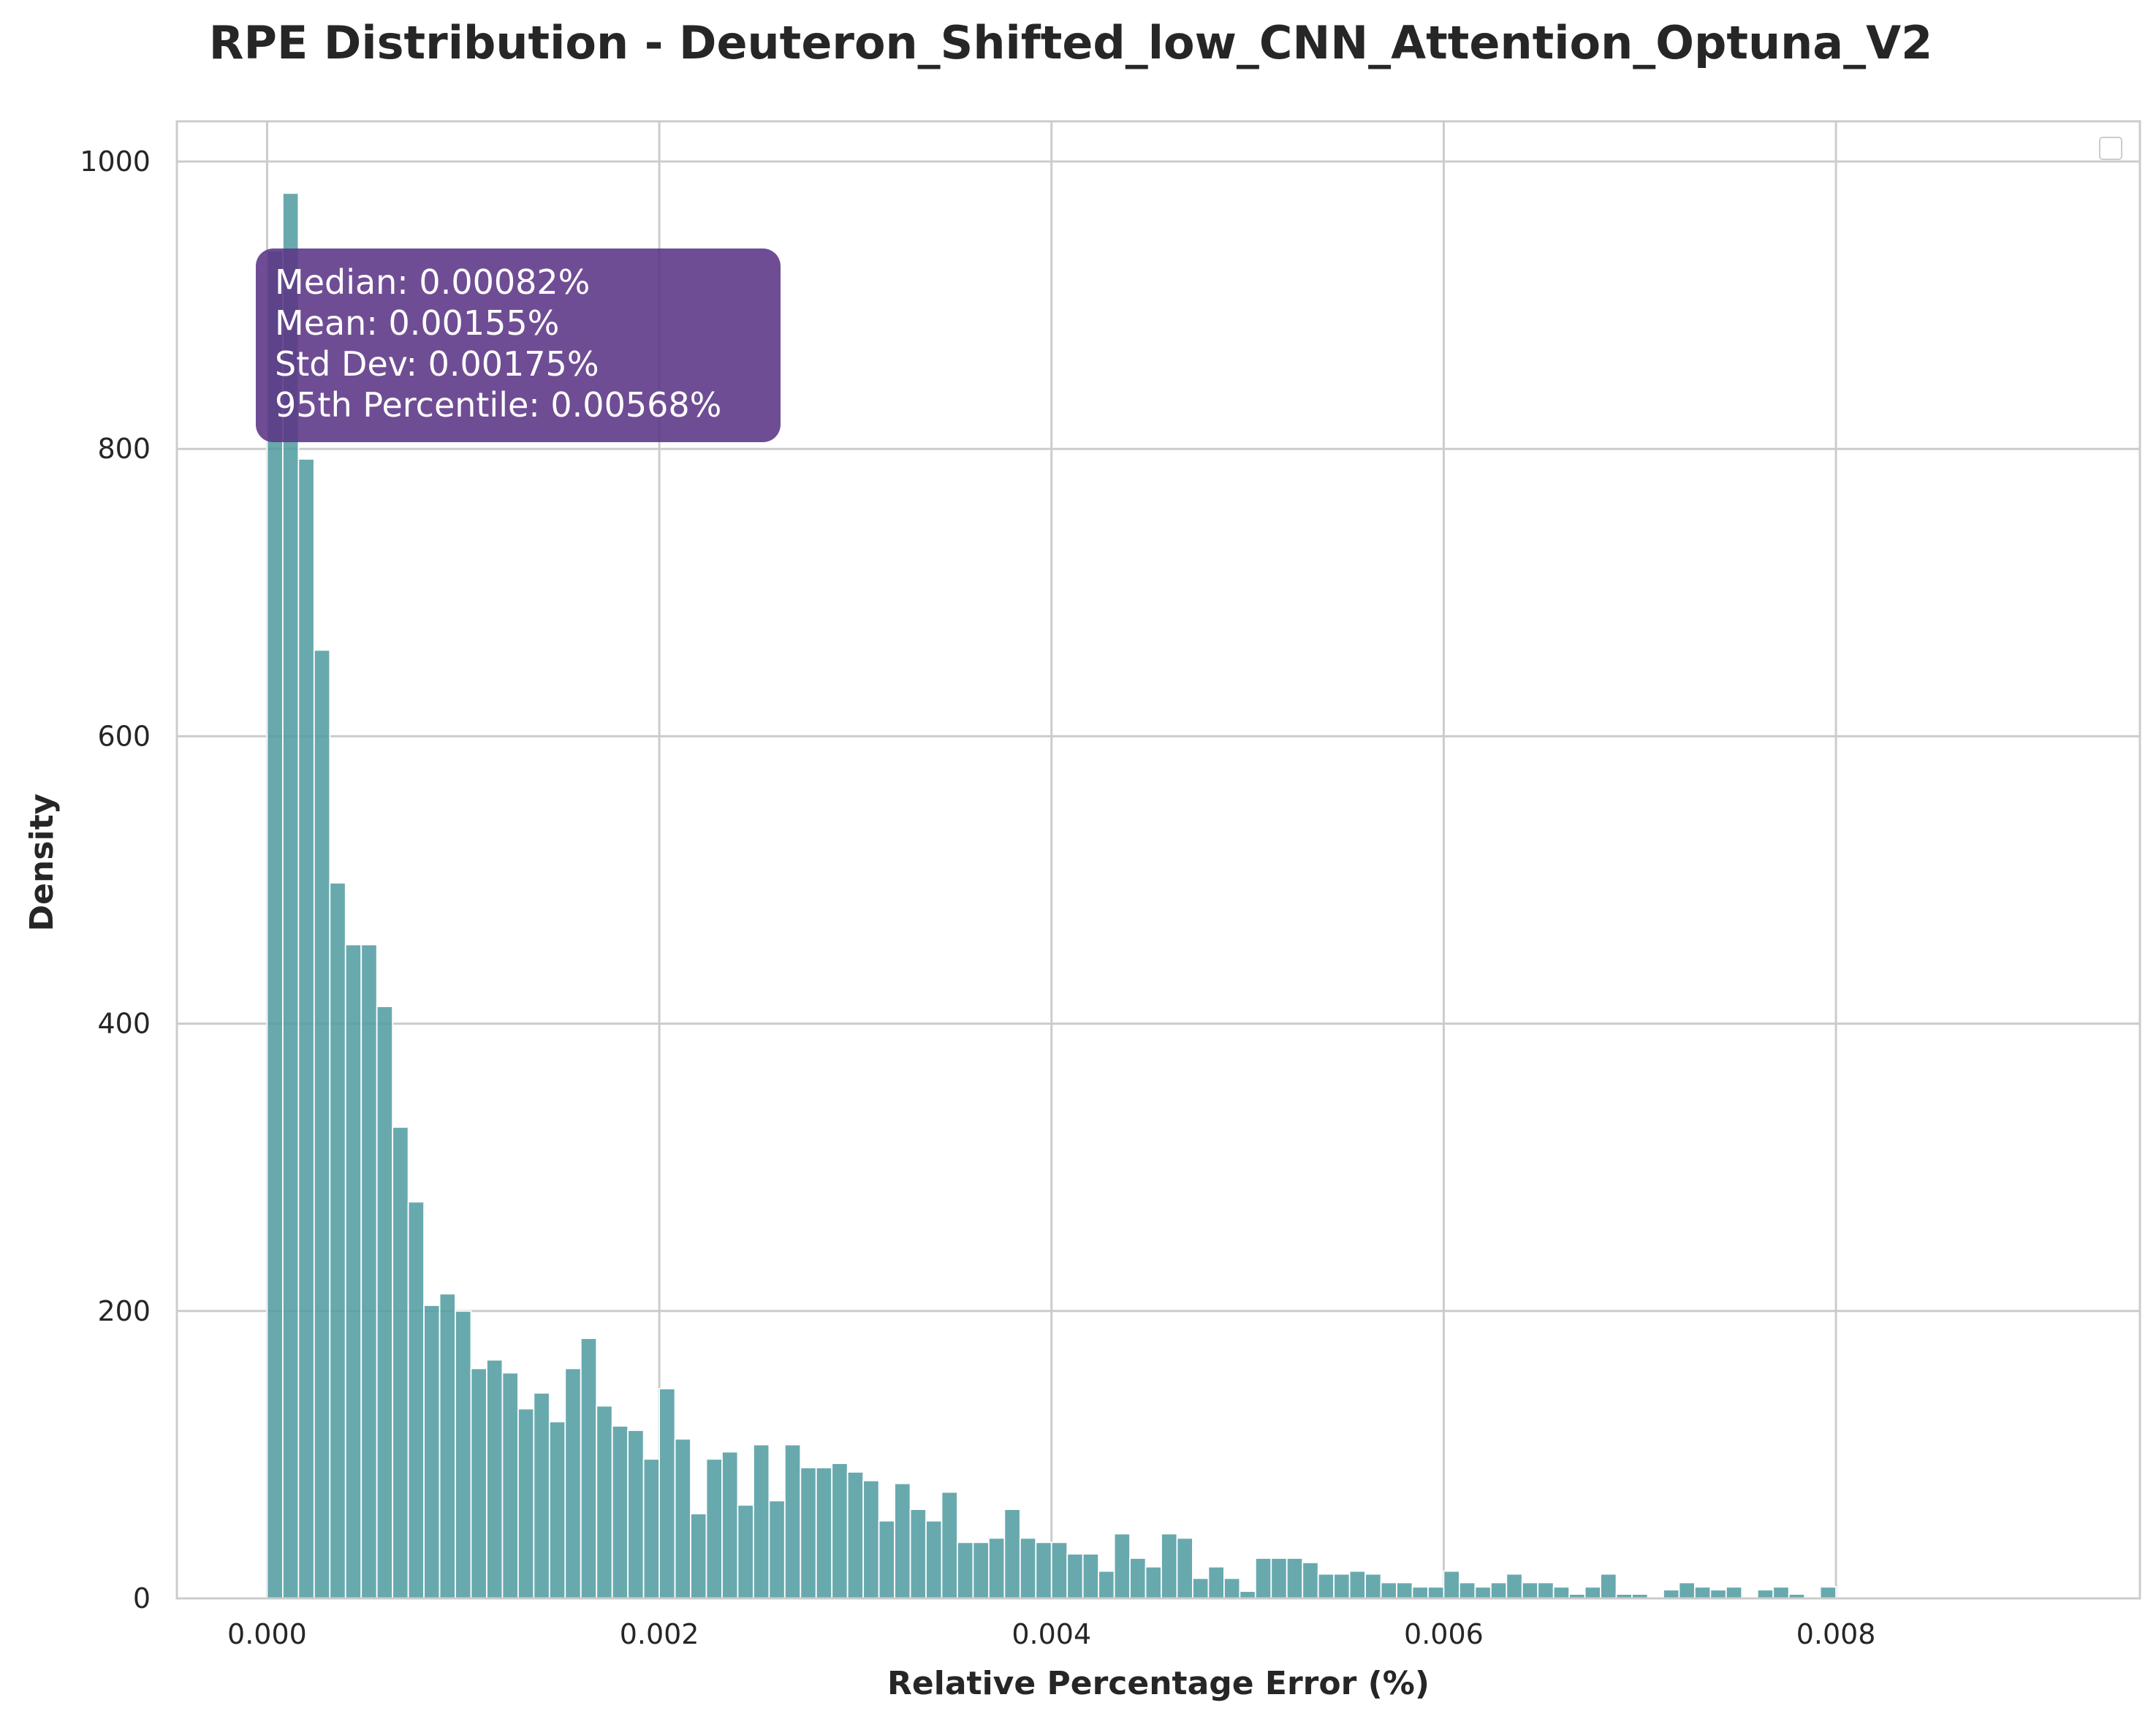 The width and height of the screenshot is (2156, 1719). I want to click on y-axis-ticks: 0 200 400 600 800 1000, so click(115, 879).